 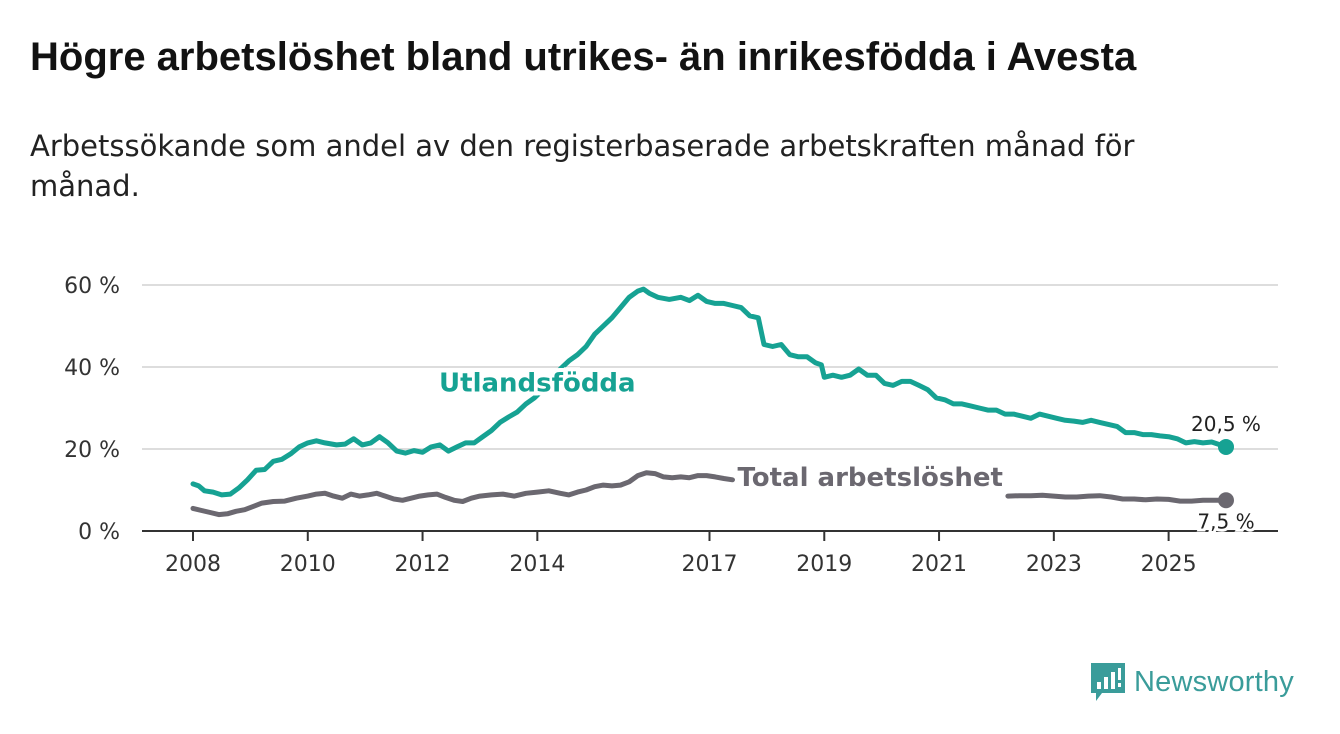 What do you see at coordinates (92, 450) in the screenshot?
I see `y-tick-label: 20 %` at bounding box center [92, 450].